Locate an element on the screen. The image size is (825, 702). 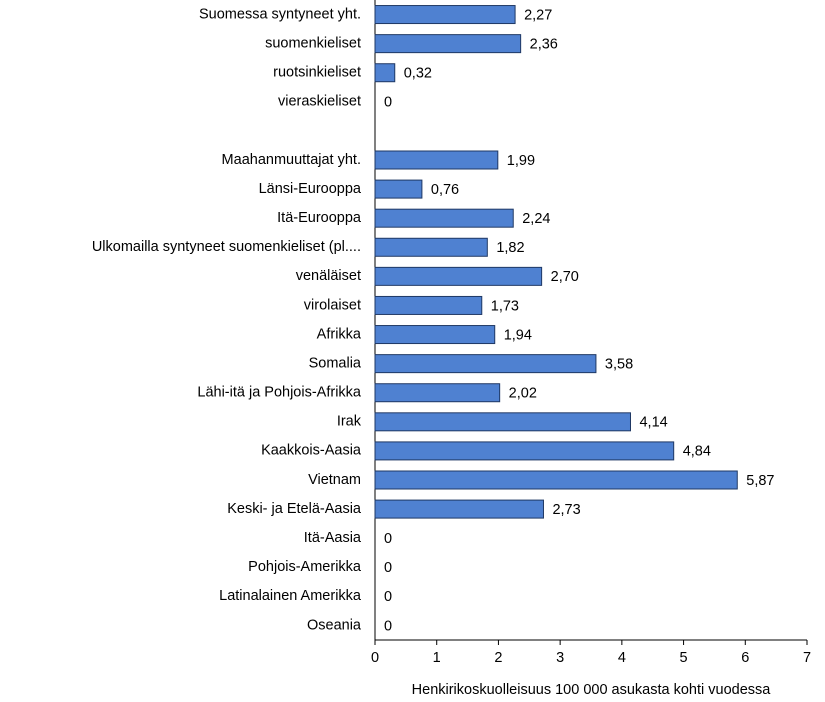
y-tick-label: Itä-Eurooppa is located at coordinates (319, 218).